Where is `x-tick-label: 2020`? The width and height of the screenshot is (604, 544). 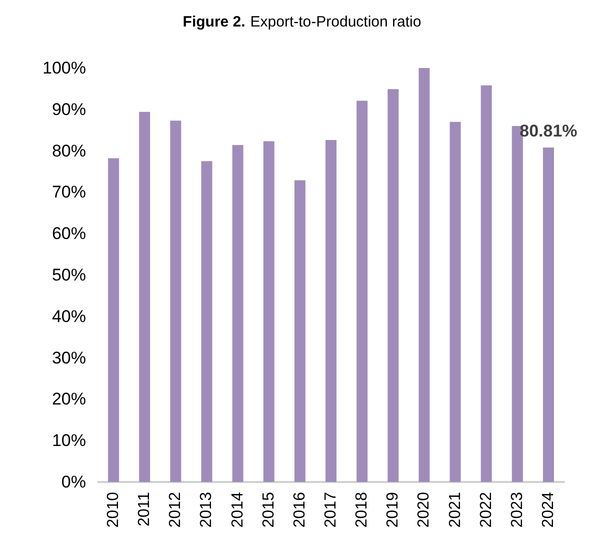 x-tick-label: 2020 is located at coordinates (424, 510).